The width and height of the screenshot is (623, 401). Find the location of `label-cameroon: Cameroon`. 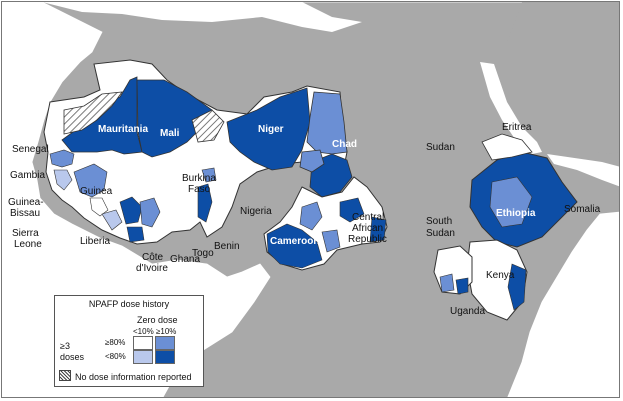

label-cameroon: Cameroon is located at coordinates (294, 241).